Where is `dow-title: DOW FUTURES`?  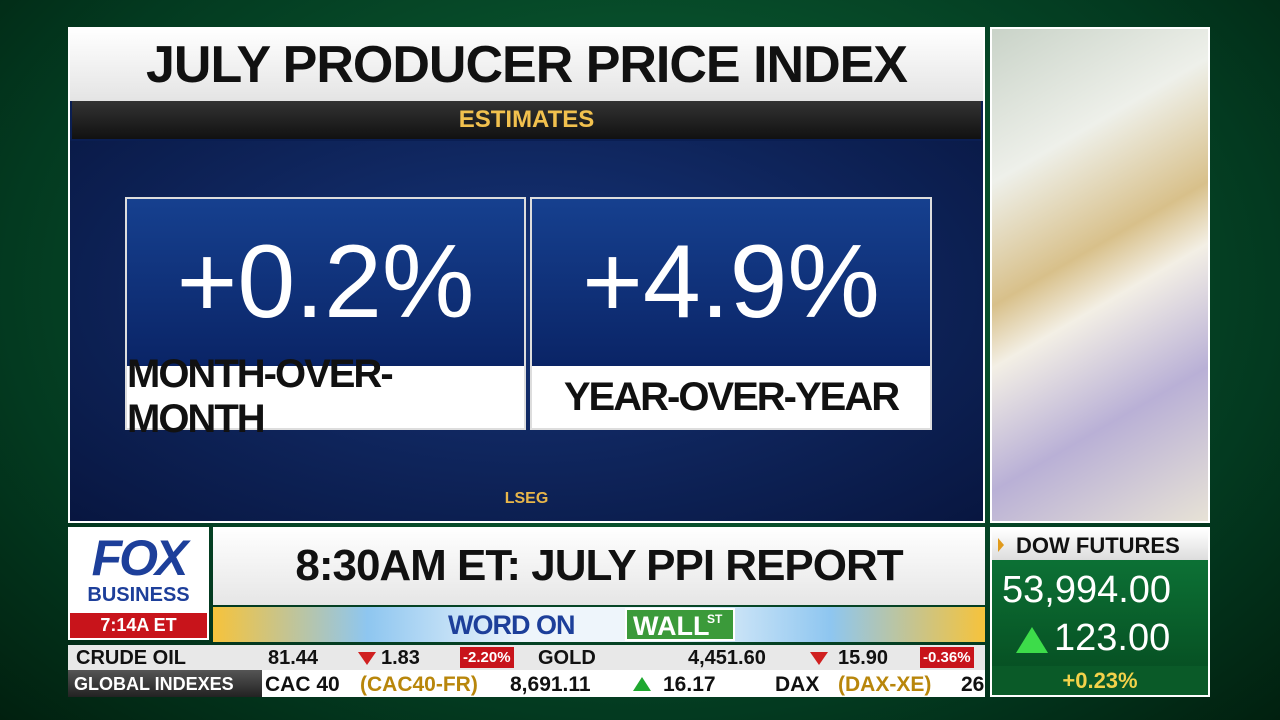
dow-title: DOW FUTURES is located at coordinates (1098, 545).